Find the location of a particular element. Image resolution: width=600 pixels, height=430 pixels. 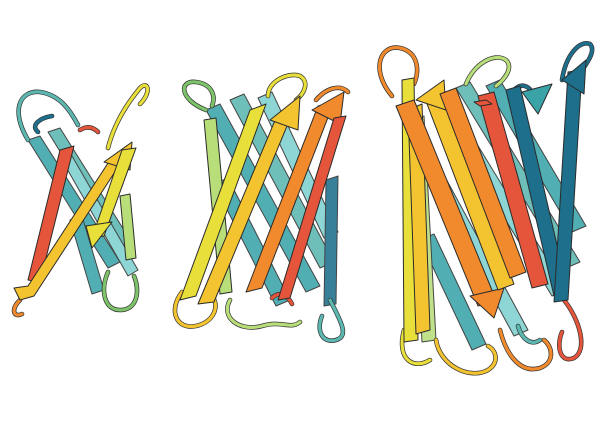

small-barrel-front-strands is located at coordinates (75, 221).